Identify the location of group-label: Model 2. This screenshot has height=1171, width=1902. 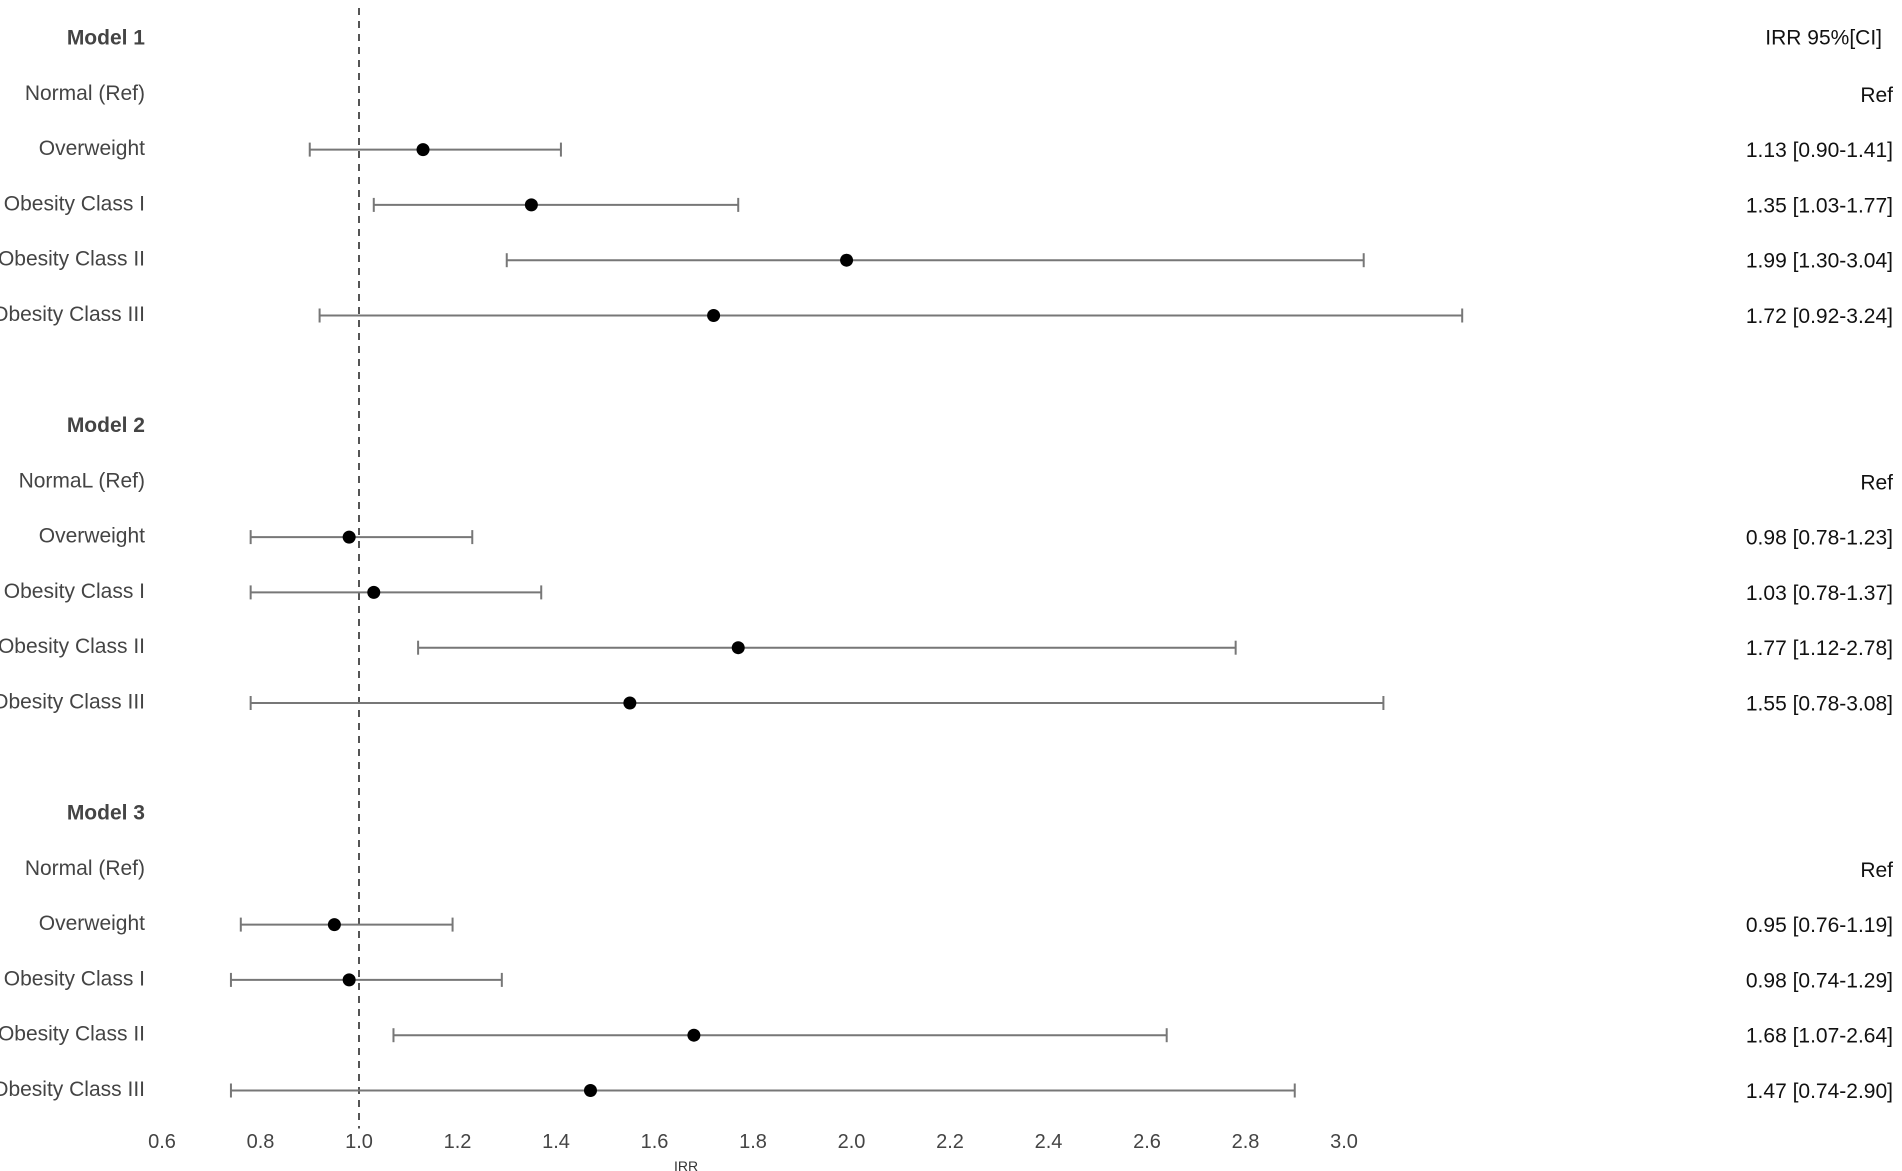
(106, 425).